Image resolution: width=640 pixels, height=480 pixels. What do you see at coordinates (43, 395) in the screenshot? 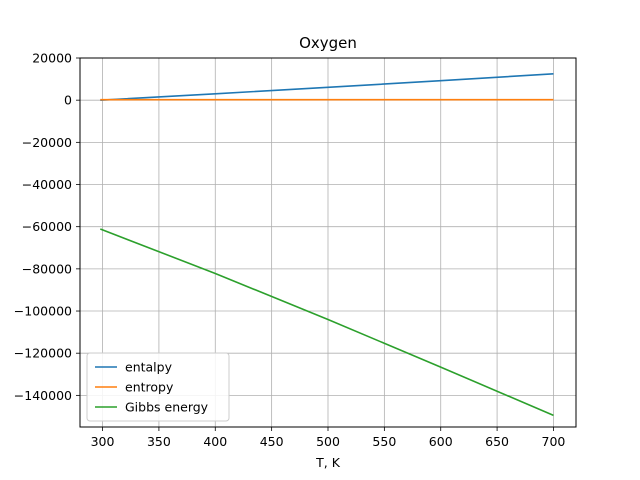
I see `y-tick-label: −140000` at bounding box center [43, 395].